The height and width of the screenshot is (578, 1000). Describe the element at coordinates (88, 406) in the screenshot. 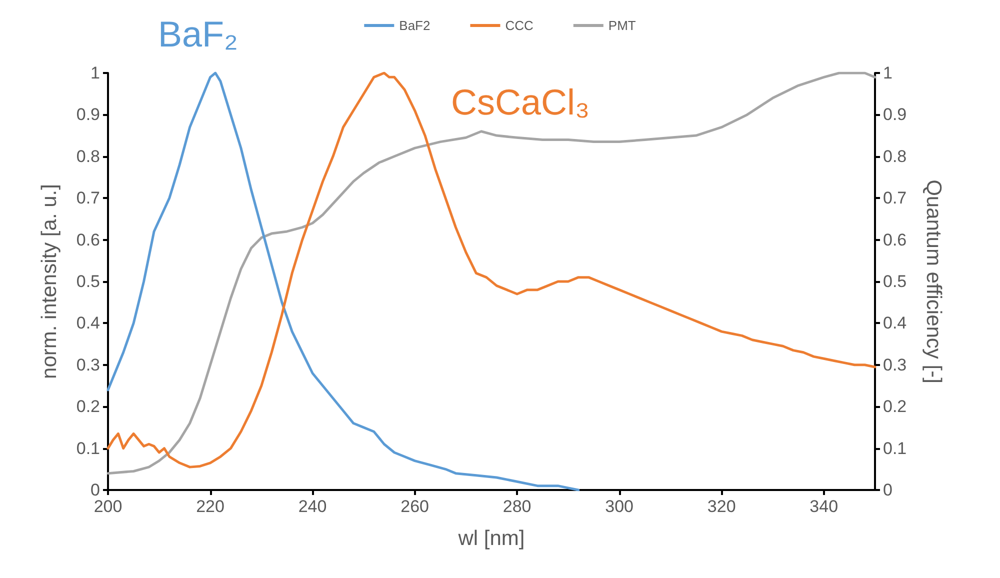

I see `y-tick-label: 0.2` at that location.